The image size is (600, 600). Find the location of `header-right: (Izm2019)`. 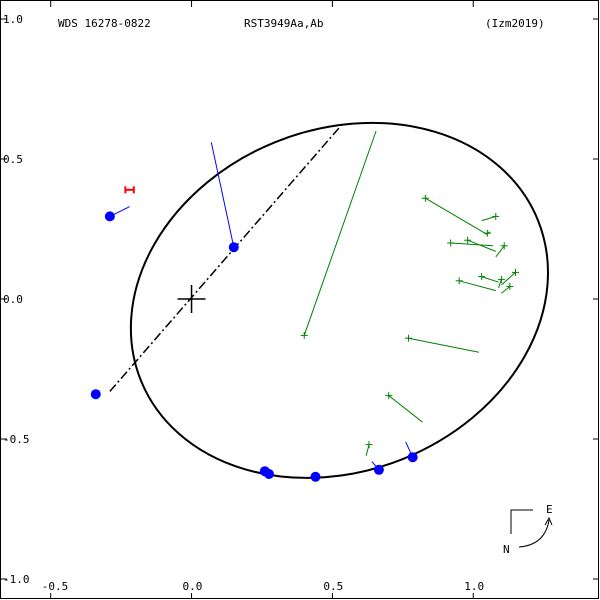

header-right: (Izm2019) is located at coordinates (515, 23).